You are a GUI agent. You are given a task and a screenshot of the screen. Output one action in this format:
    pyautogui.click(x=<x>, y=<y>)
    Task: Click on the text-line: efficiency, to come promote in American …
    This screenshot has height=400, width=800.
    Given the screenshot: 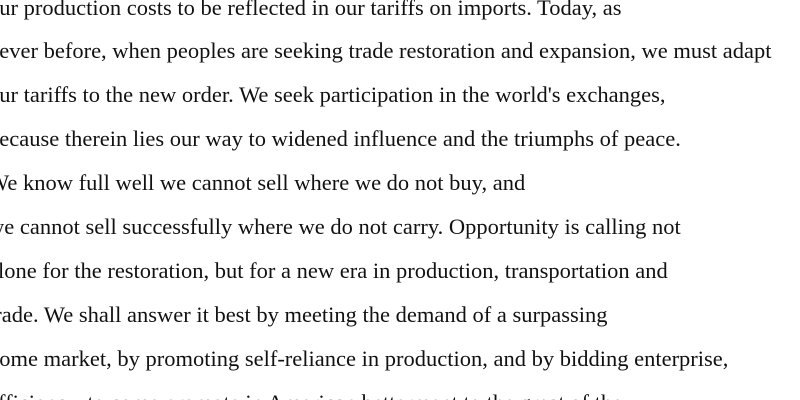 What is the action you would take?
    pyautogui.click(x=311, y=394)
    